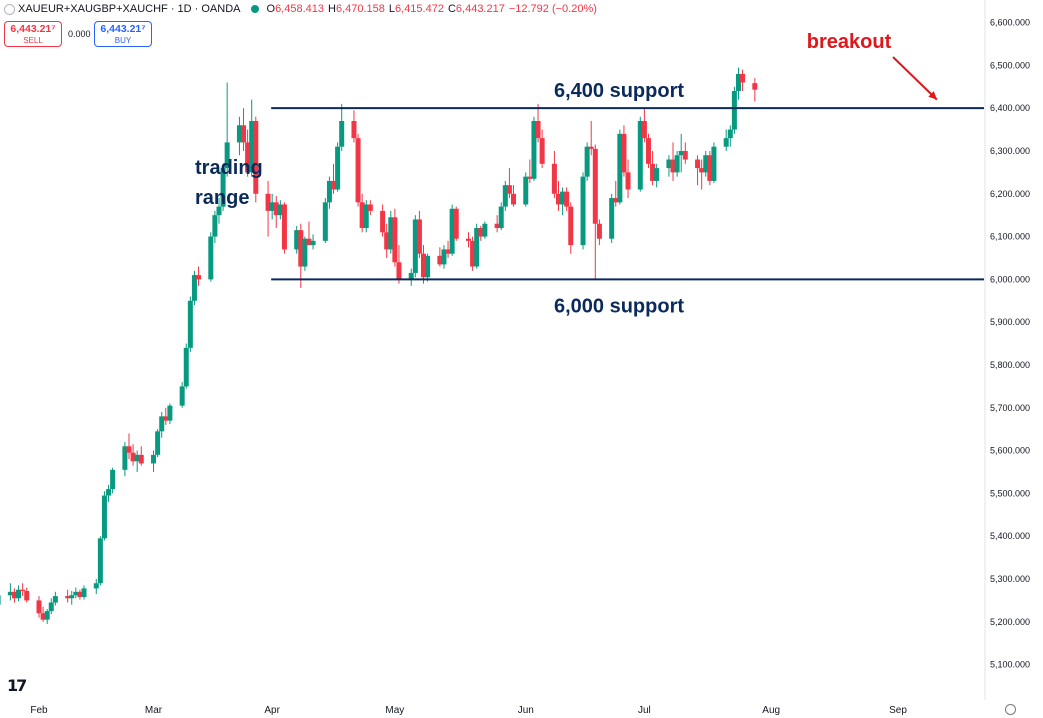 The image size is (1043, 718). Describe the element at coordinates (932, 95) in the screenshot. I see `breakout-arrow-head` at that location.